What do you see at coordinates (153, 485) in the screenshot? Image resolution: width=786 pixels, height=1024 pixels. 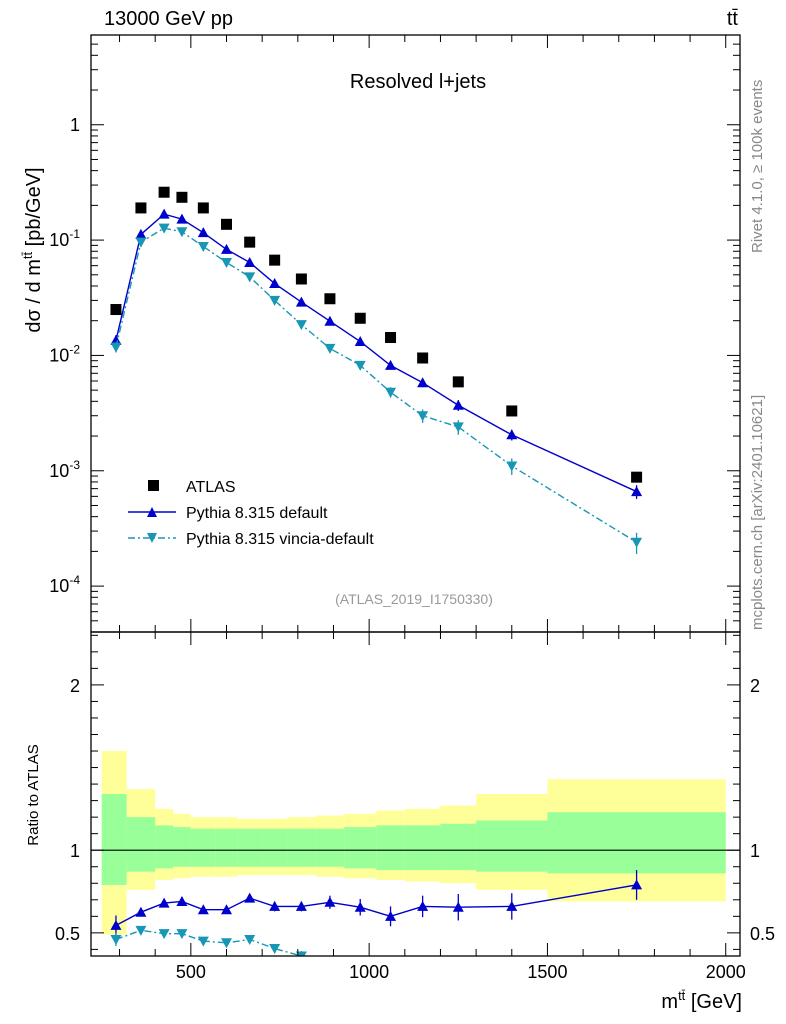 I see `legend-atlas-marker` at bounding box center [153, 485].